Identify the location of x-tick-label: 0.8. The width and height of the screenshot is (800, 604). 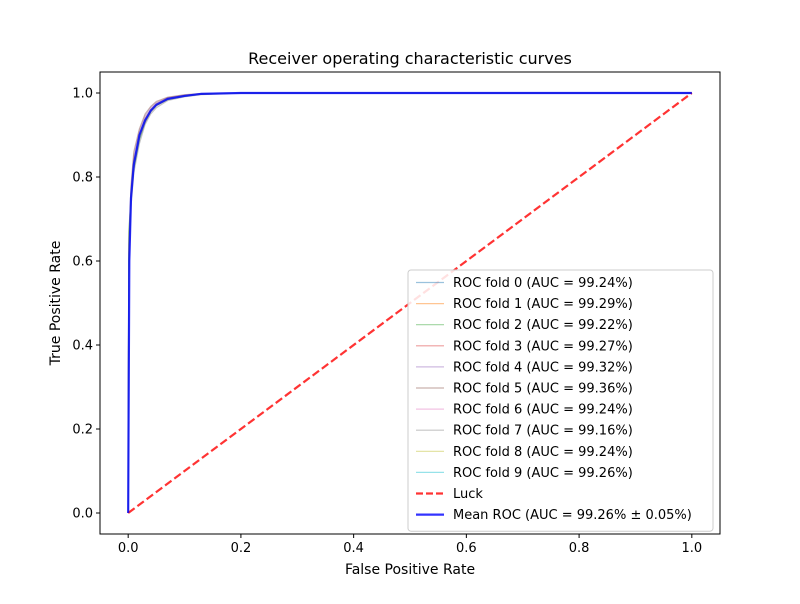
(579, 548).